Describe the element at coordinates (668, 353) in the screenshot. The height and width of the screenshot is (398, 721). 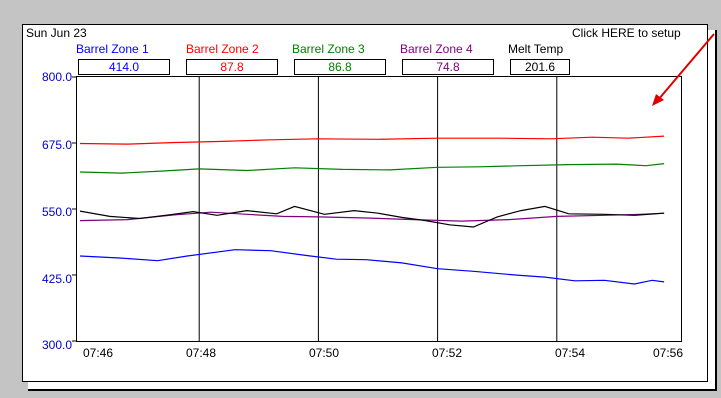
I see `x-tick-label: 07:56` at that location.